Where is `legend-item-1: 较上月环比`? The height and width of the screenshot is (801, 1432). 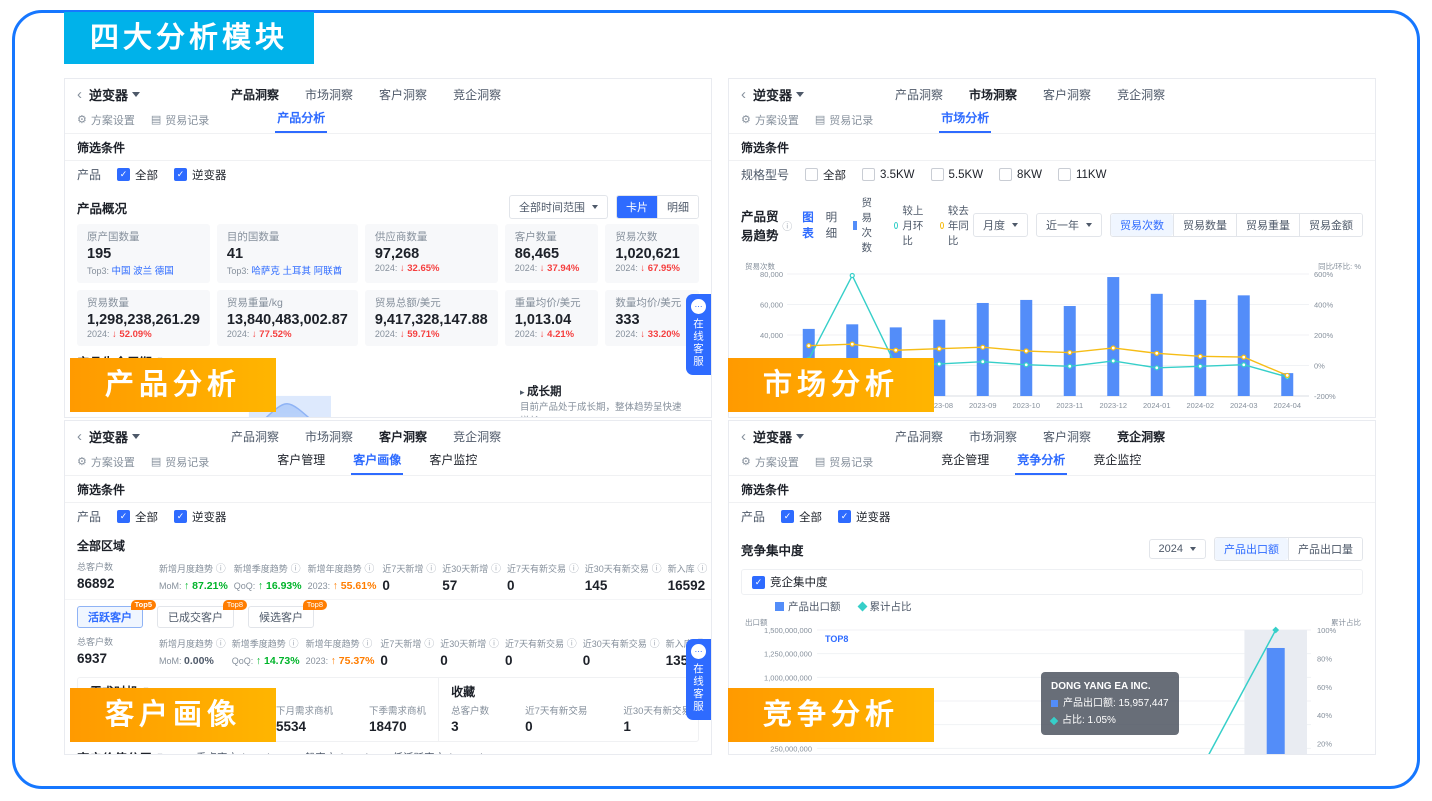 legend-item-1: 较上月环比 is located at coordinates (910, 225).